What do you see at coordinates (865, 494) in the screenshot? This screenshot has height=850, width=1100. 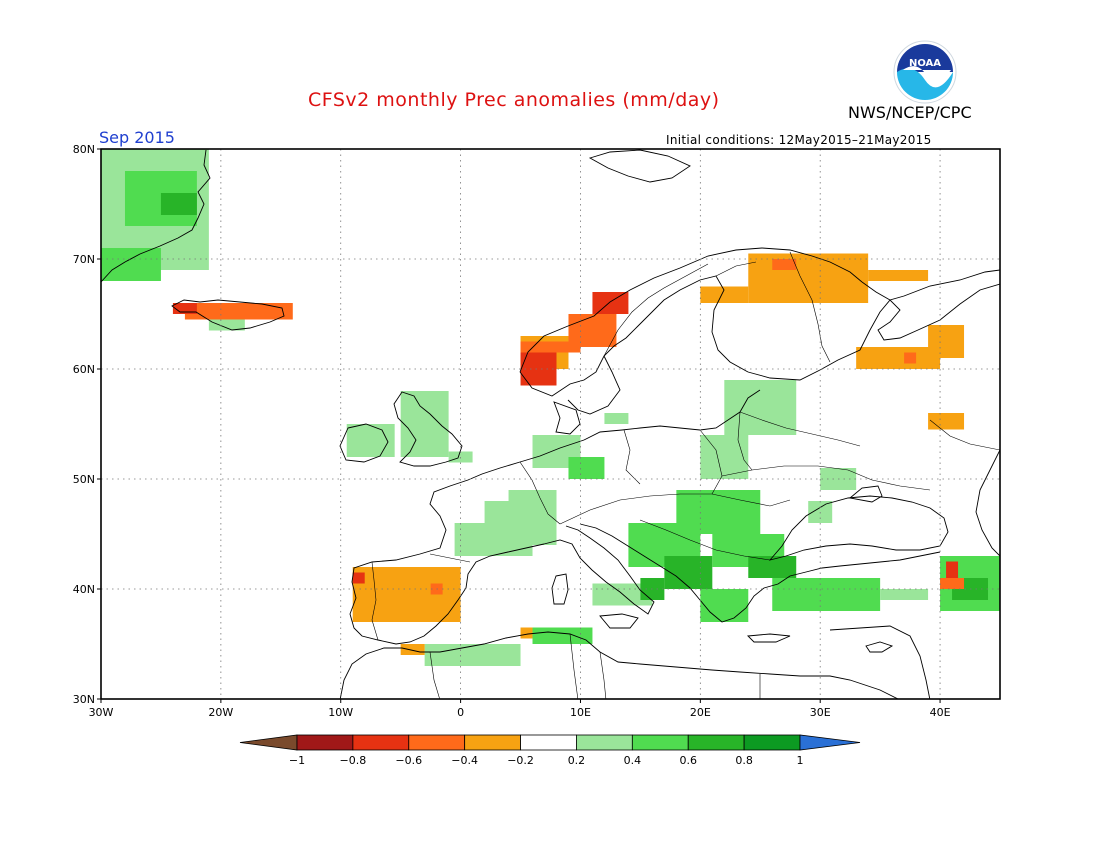 I see `crimea-coast` at bounding box center [865, 494].